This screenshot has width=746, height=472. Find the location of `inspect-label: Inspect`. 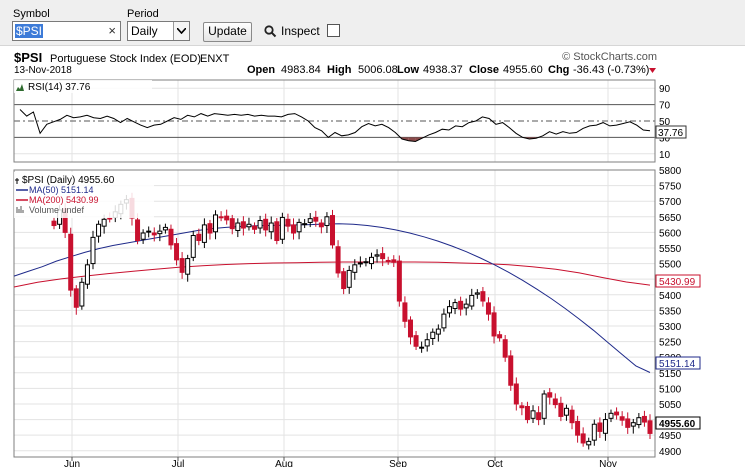

inspect-label: Inspect is located at coordinates (300, 31).